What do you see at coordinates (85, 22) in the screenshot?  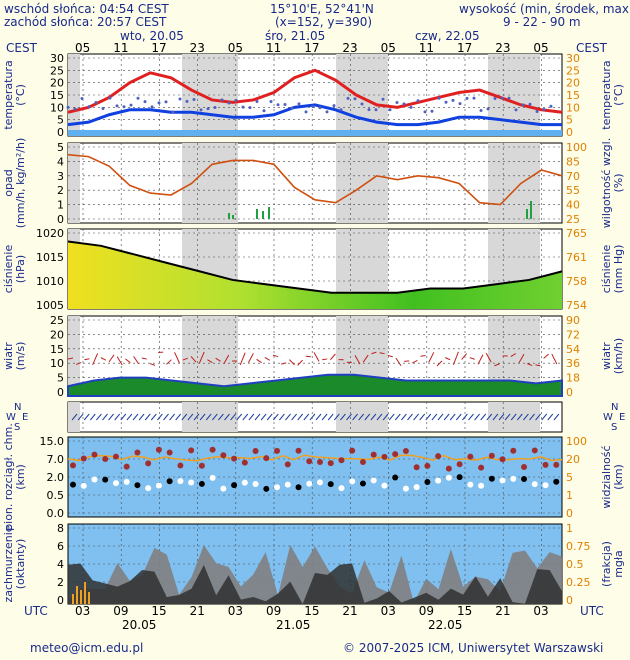 I see `sunset-text: zachód słońca: 20:57 CEST` at bounding box center [85, 22].